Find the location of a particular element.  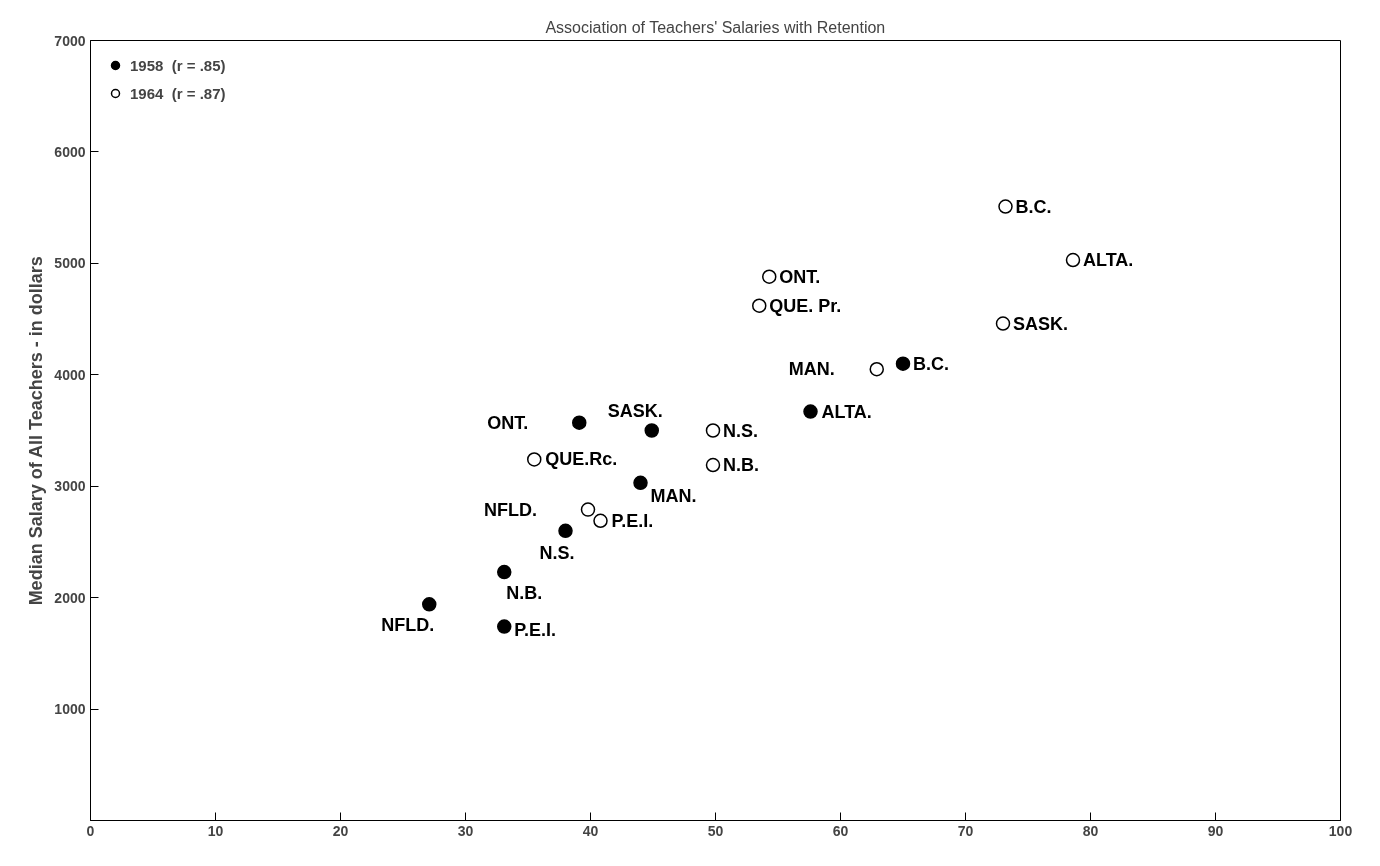

x-tick-label: 30 is located at coordinates (465, 830).